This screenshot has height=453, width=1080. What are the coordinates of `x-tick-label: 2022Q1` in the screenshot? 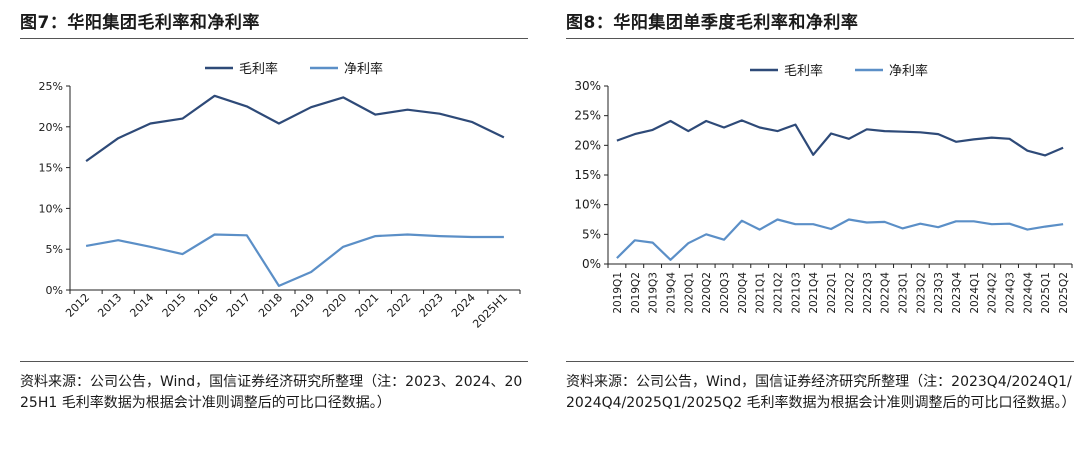 It's located at (832, 293).